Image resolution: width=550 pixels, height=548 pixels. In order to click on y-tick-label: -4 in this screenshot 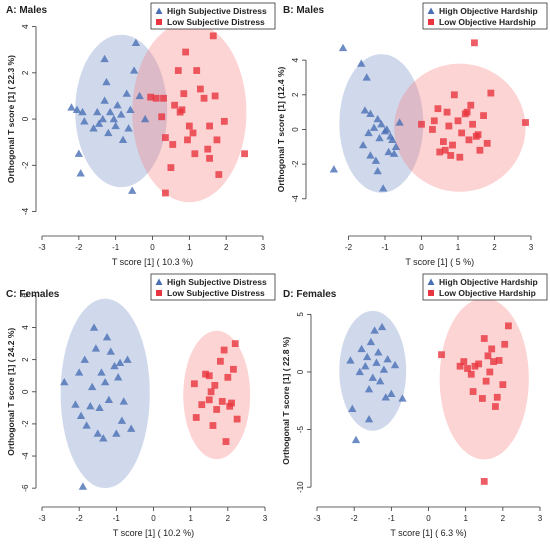, I will do `click(25, 211)`.